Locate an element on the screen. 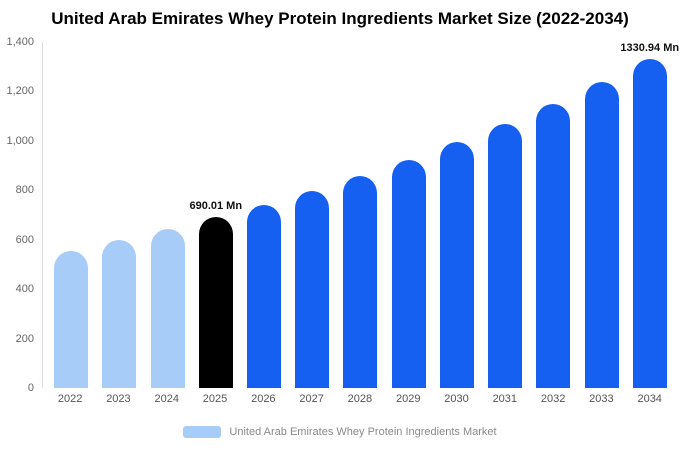 This screenshot has height=450, width=680. bar-column: 1330.94 Mn is located at coordinates (649, 215).